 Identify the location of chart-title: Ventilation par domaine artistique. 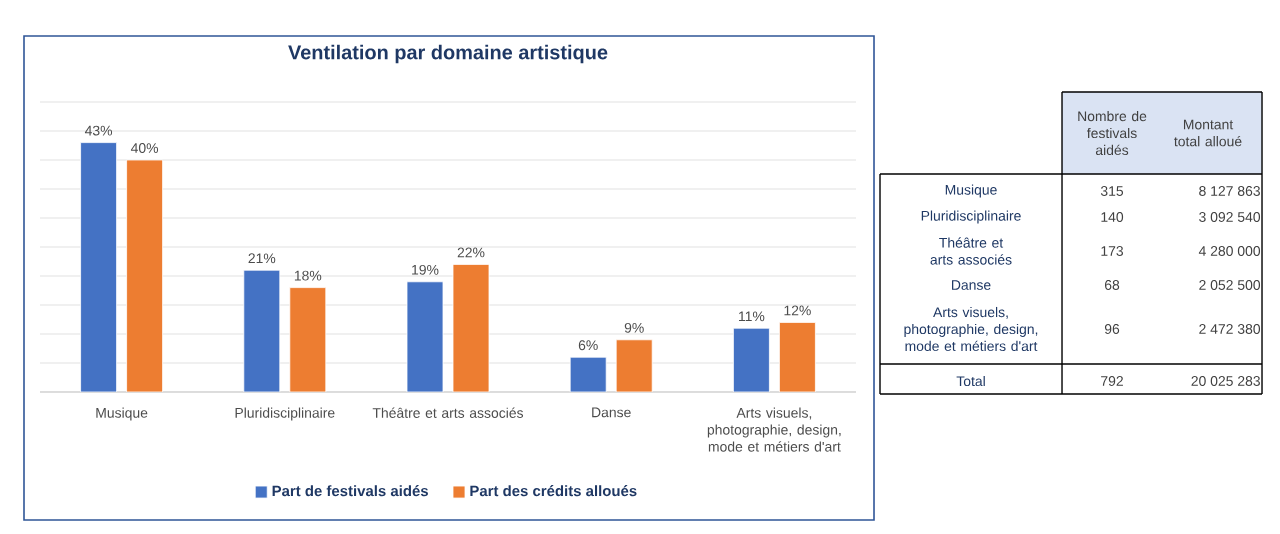
(448, 54).